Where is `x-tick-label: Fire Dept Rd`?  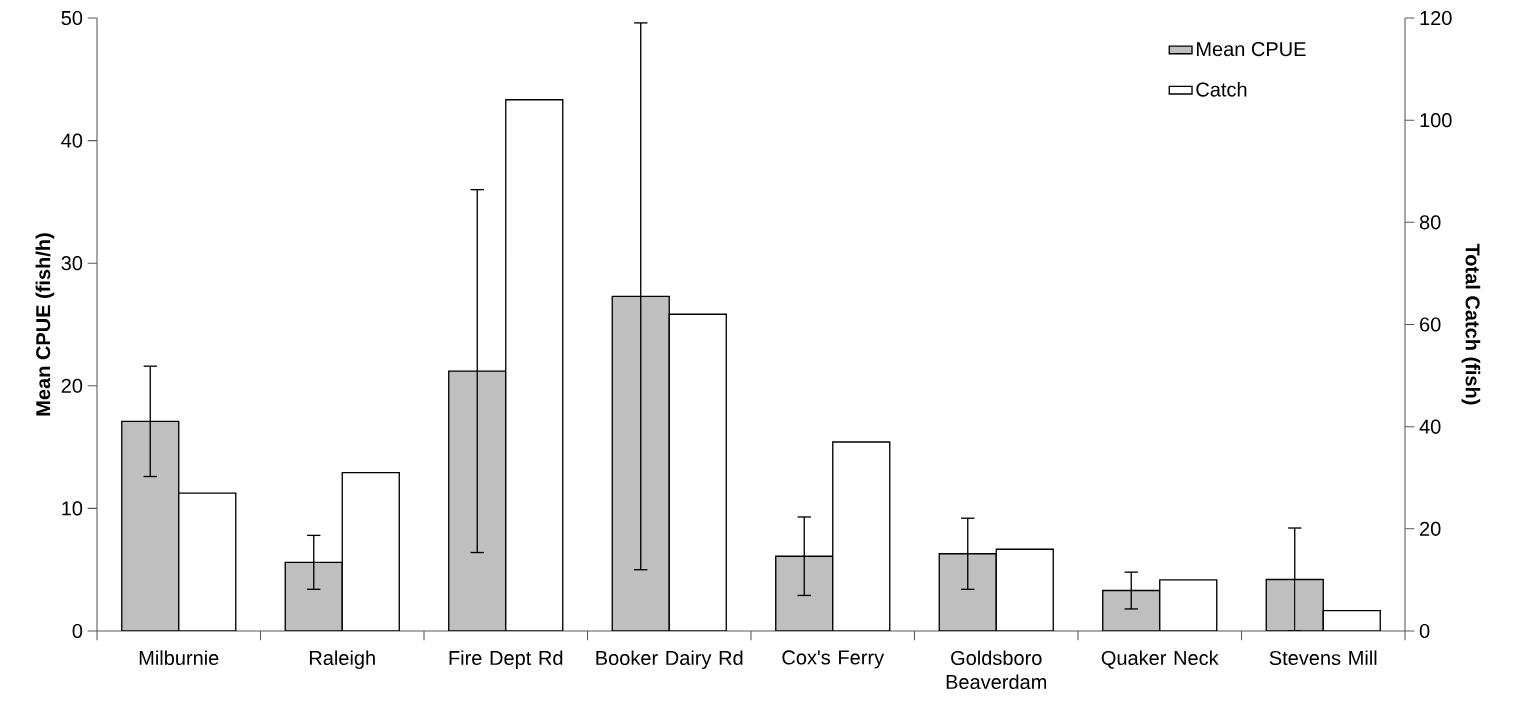 x-tick-label: Fire Dept Rd is located at coordinates (506, 660).